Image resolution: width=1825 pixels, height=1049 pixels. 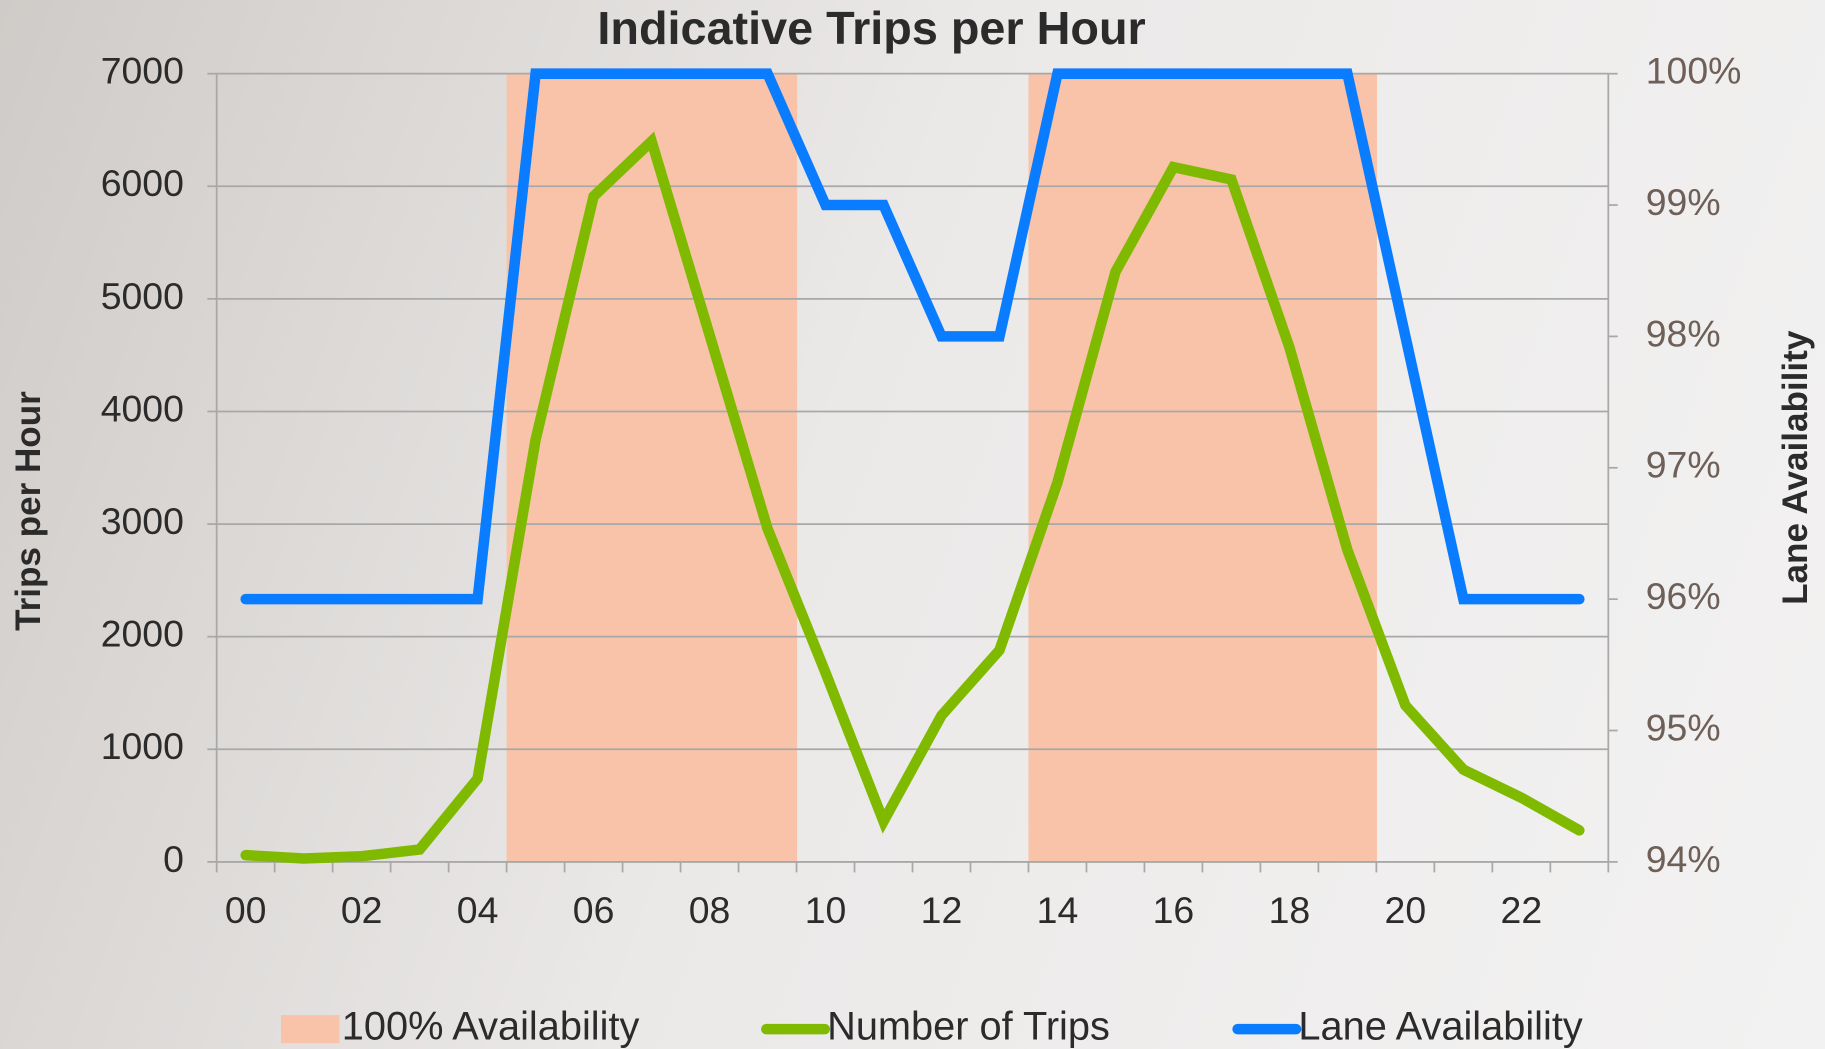 I want to click on y-tick-label: 6000, so click(x=142, y=183).